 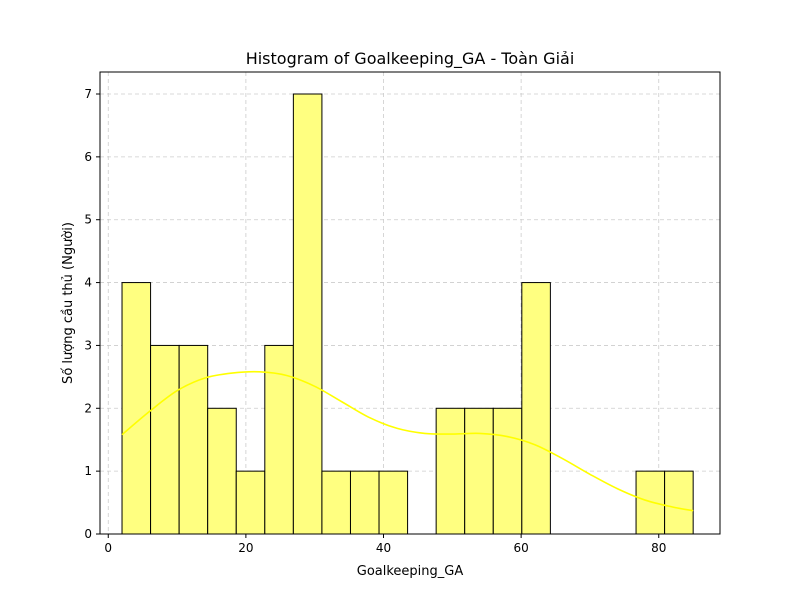 I want to click on y-tick-label: 4, so click(x=88, y=283).